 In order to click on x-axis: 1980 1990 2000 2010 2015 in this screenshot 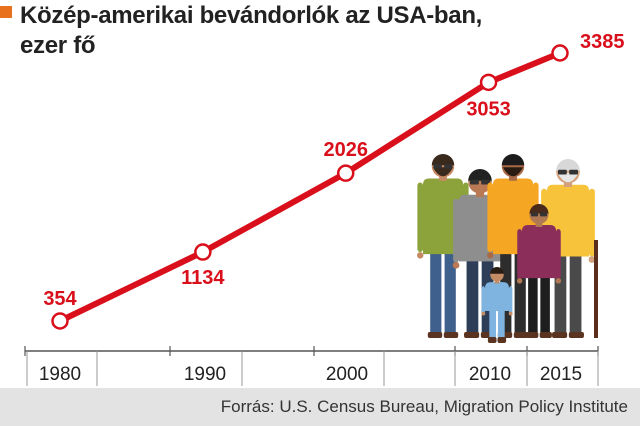, I will do `click(311, 366)`.